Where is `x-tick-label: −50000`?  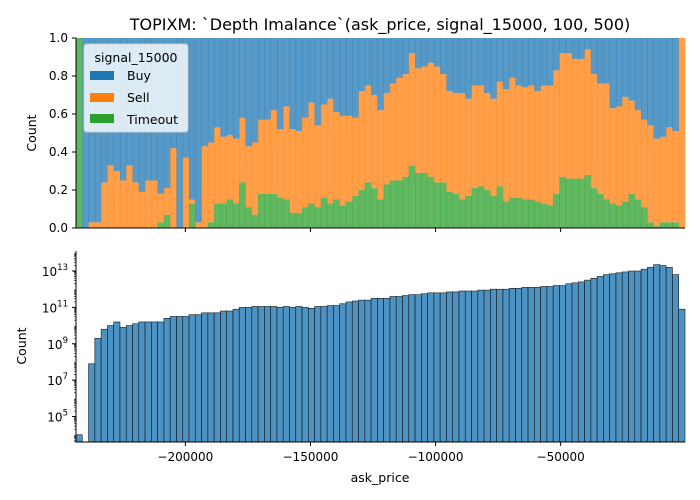 x-tick-label: −50000 is located at coordinates (561, 457).